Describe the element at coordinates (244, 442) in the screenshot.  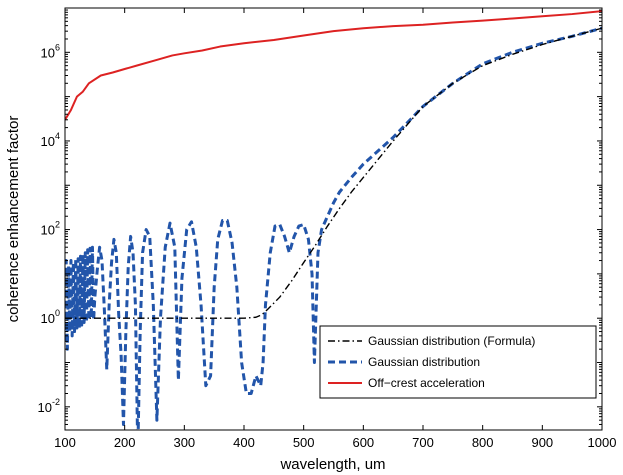
I see `x-tick-label: 400` at that location.